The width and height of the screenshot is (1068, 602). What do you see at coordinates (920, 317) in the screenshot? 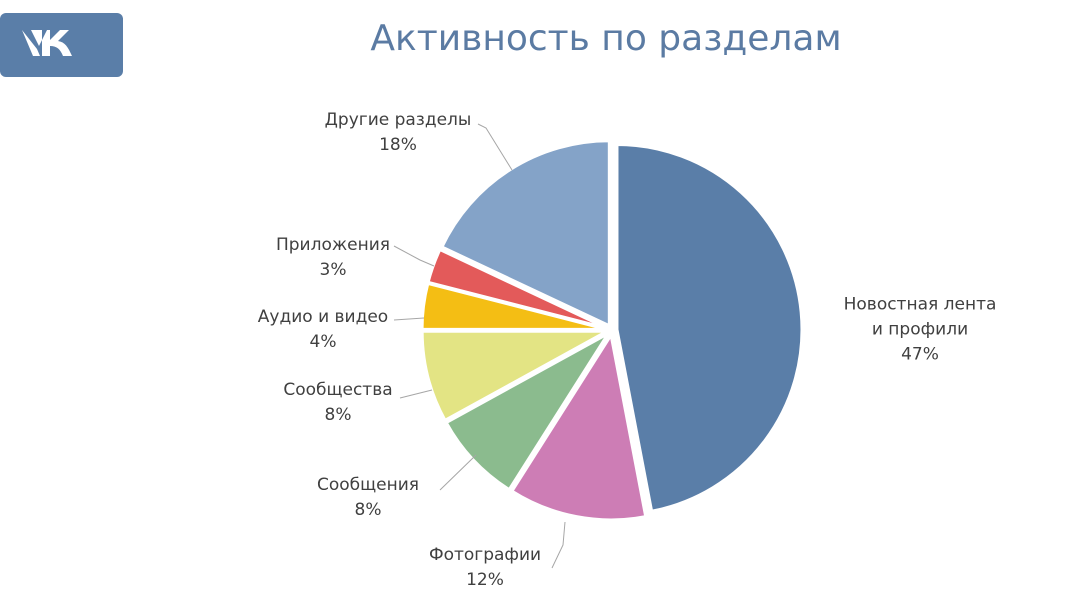
I see `category-label: Новостная лента и профили` at bounding box center [920, 317].